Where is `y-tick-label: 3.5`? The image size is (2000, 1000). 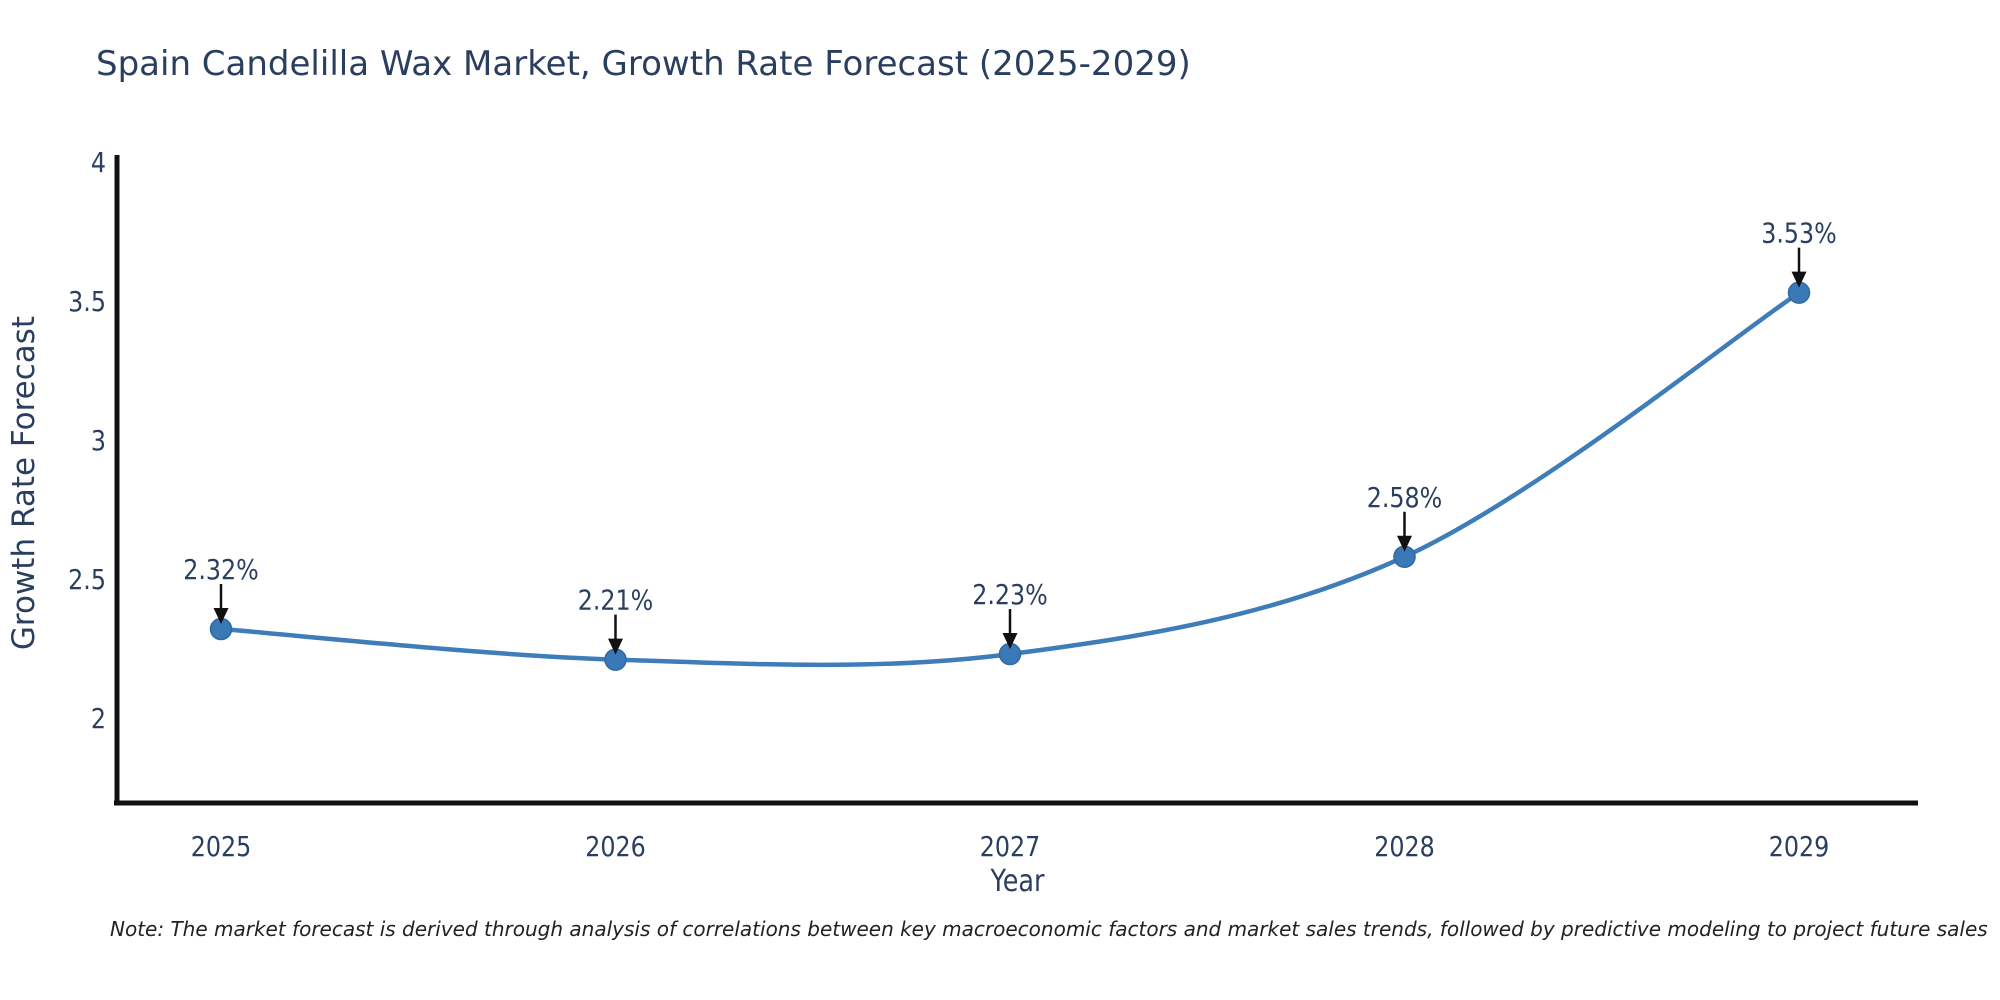 y-tick-label: 3.5 is located at coordinates (87, 302).